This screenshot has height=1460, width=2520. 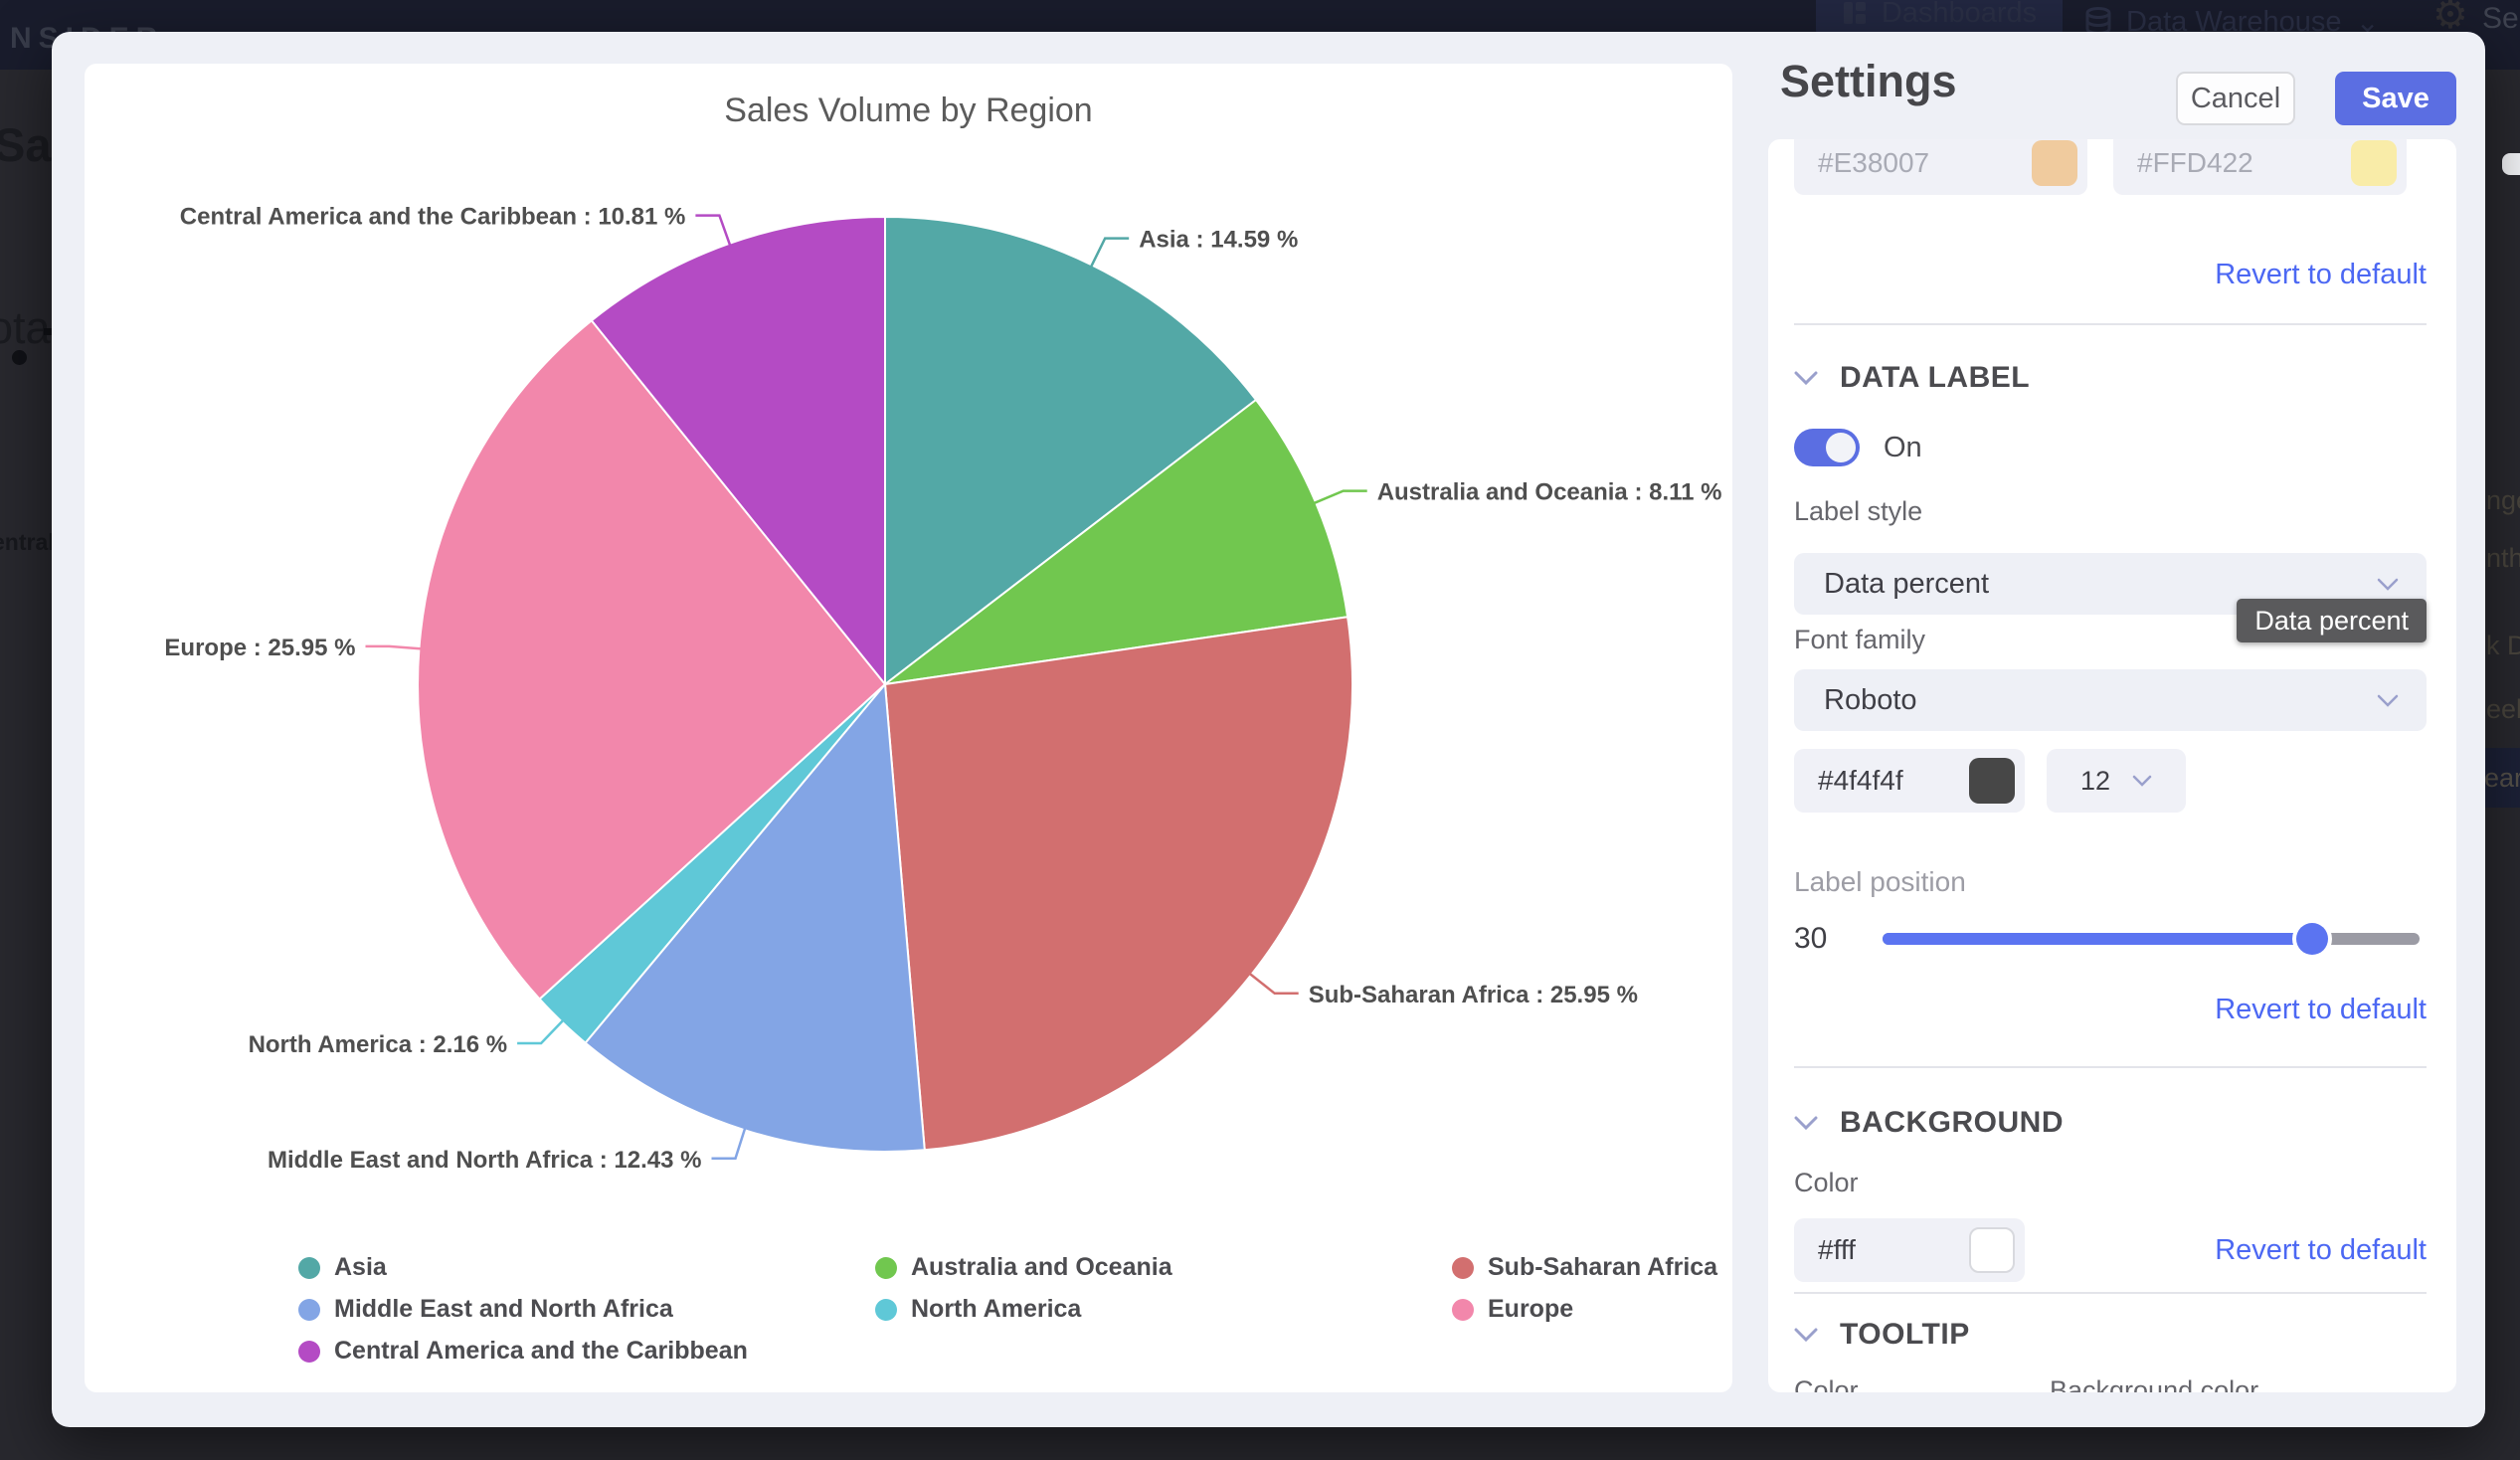 What do you see at coordinates (2154, 1383) in the screenshot?
I see `tooltip-background-color-label: Background color` at bounding box center [2154, 1383].